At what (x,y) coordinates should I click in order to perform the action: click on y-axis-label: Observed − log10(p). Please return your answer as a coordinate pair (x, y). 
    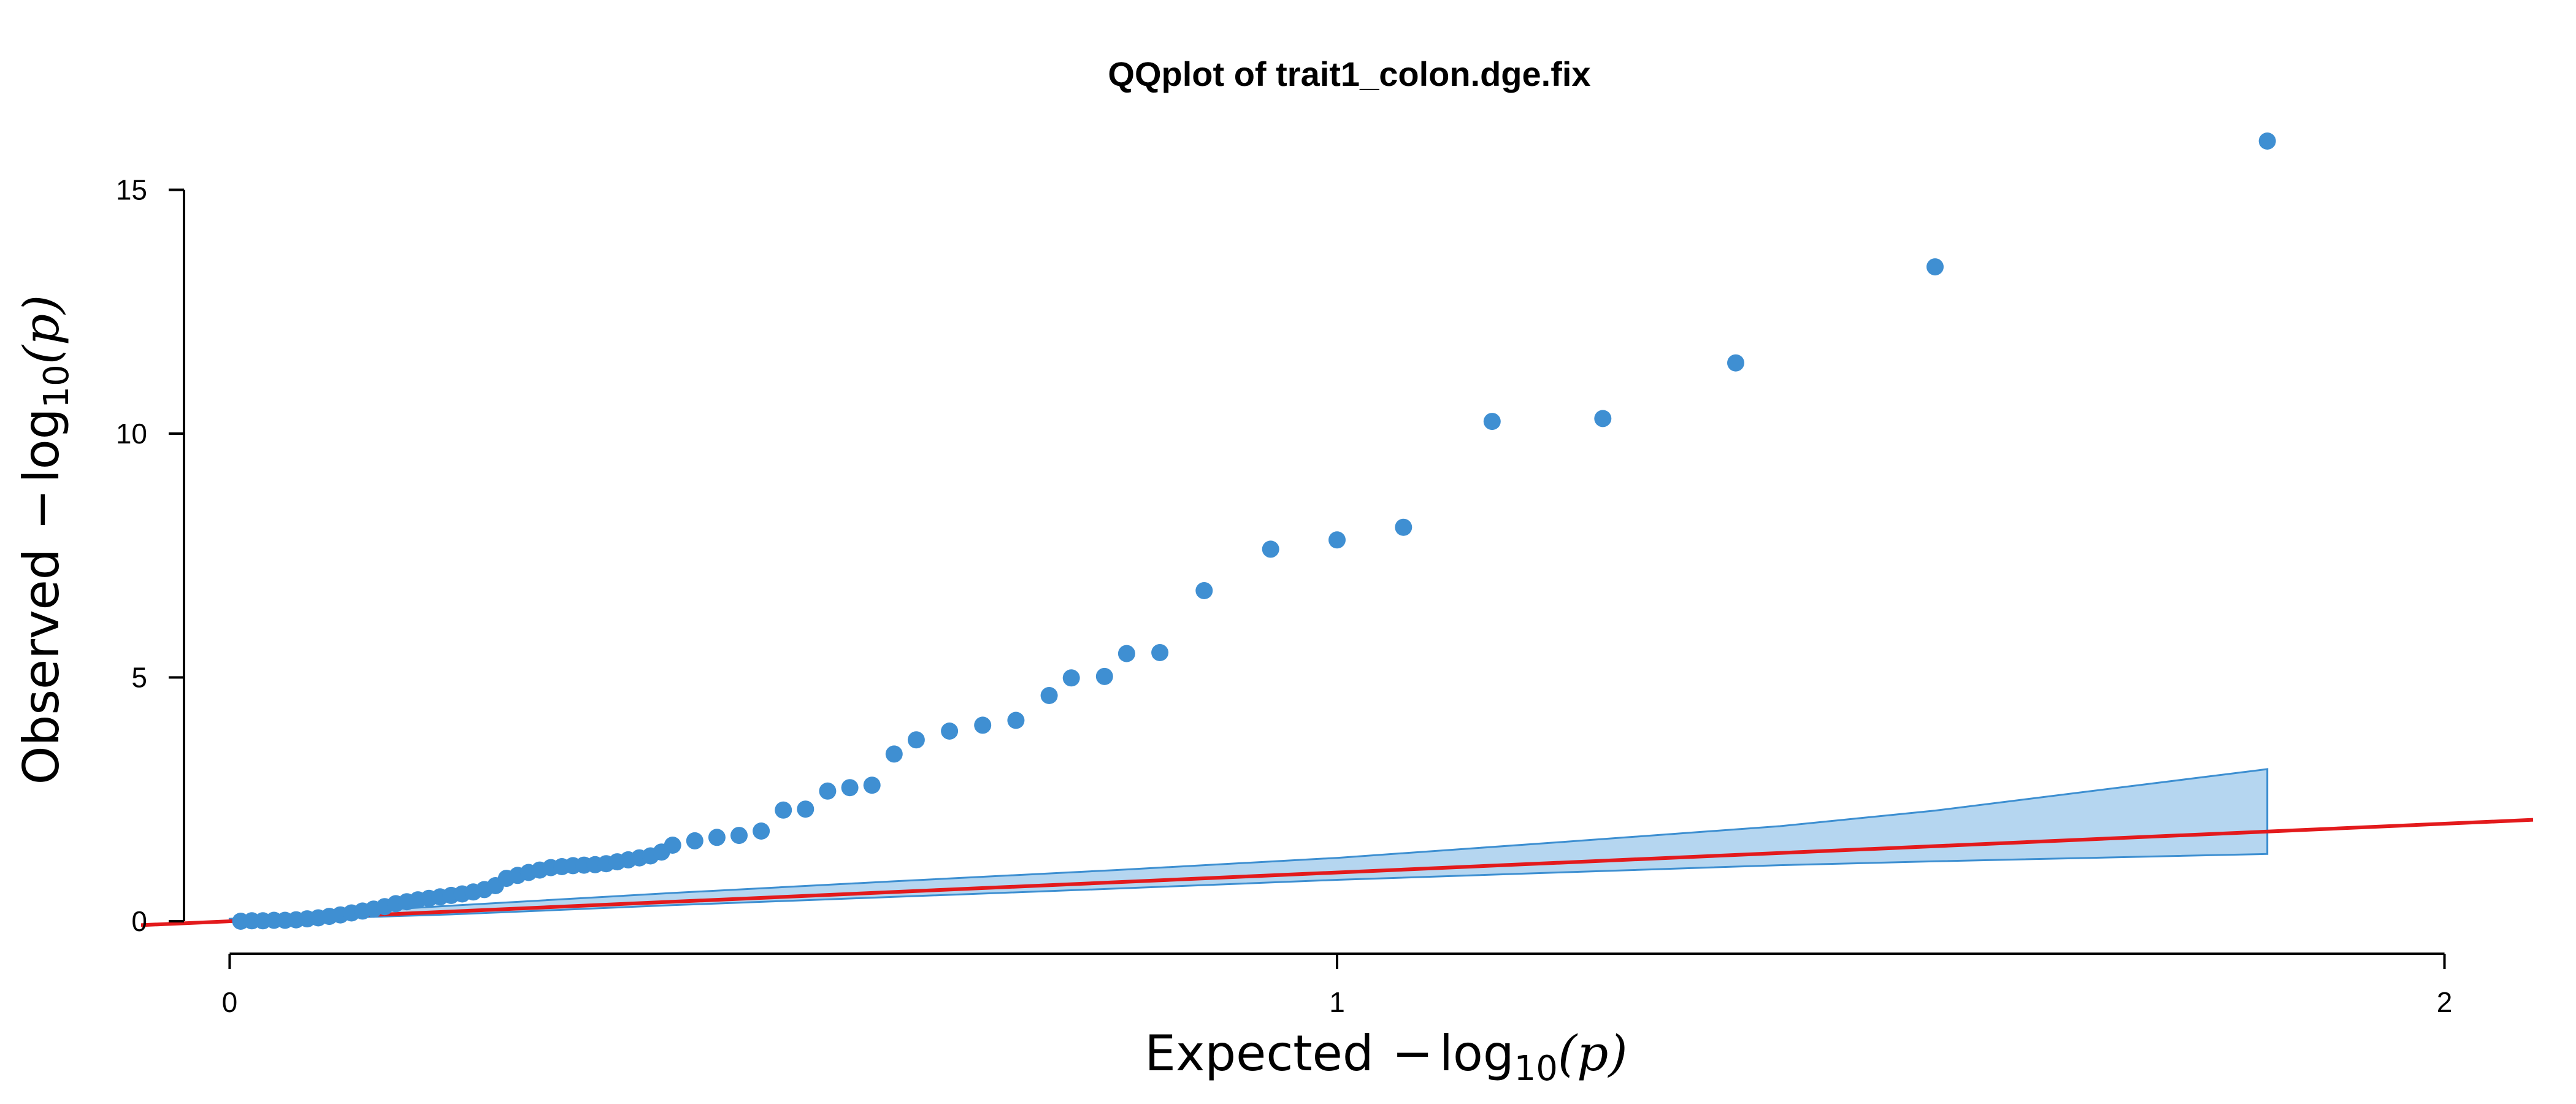
    Looking at the image, I should click on (45, 540).